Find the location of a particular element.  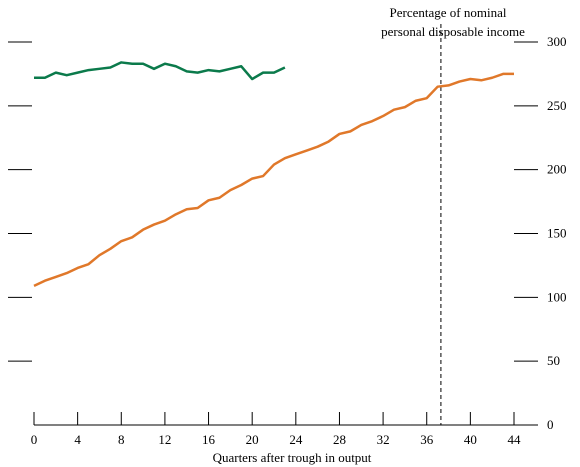

right-axis-label-line1: Percentage of nominal is located at coordinates (448, 12).